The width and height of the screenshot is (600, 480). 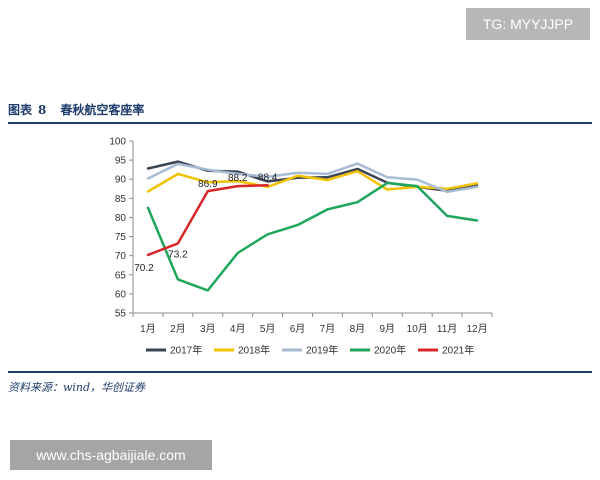 I want to click on x-tick-label: 7月, so click(x=328, y=329).